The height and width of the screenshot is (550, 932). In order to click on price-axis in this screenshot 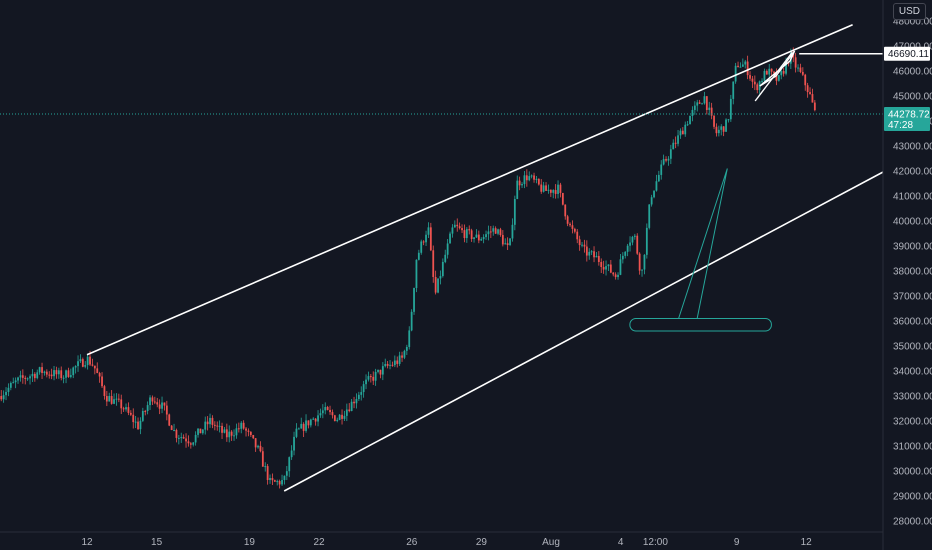, I will do `click(907, 266)`.